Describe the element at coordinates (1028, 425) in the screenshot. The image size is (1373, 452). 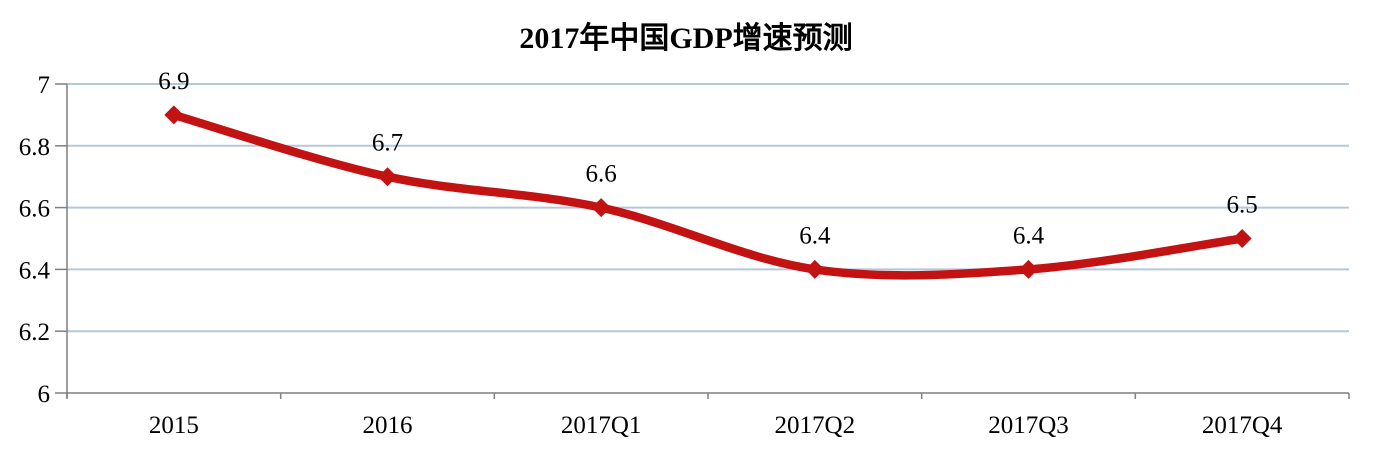
I see `x-tick-label: 2017Q3` at that location.